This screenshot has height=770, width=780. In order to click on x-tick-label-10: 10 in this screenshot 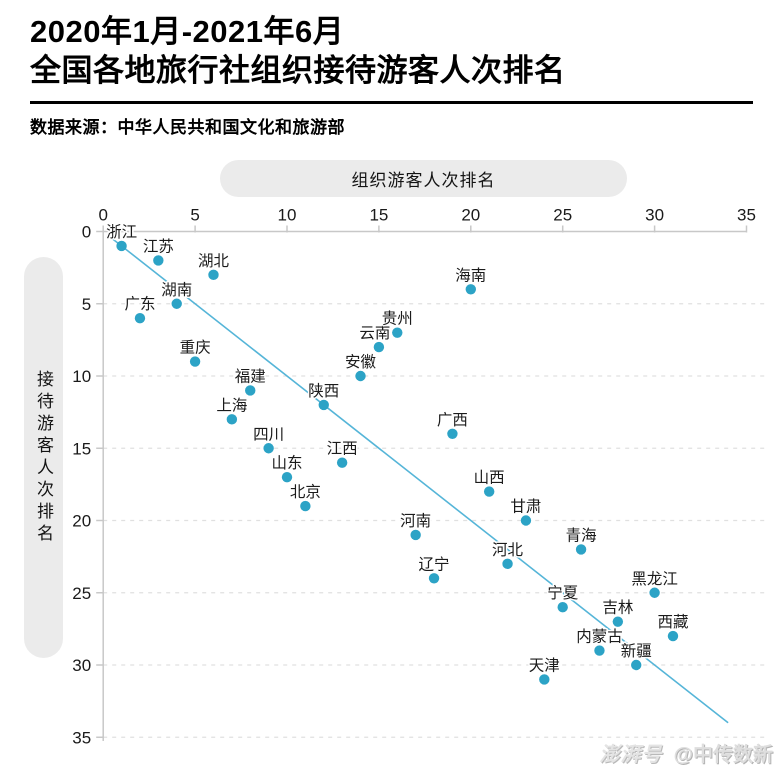, I will do `click(287, 215)`.